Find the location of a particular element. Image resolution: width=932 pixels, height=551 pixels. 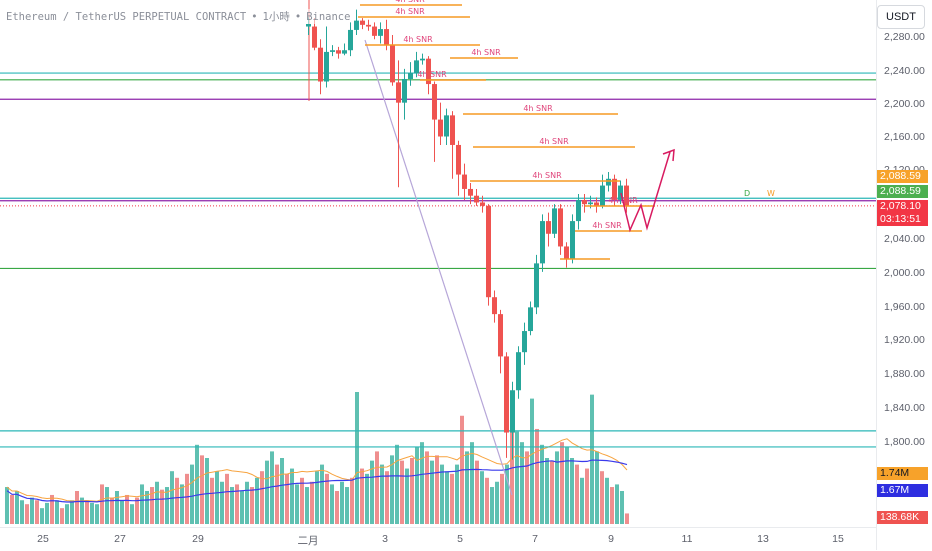

time-tick: 二月 is located at coordinates (308, 541).